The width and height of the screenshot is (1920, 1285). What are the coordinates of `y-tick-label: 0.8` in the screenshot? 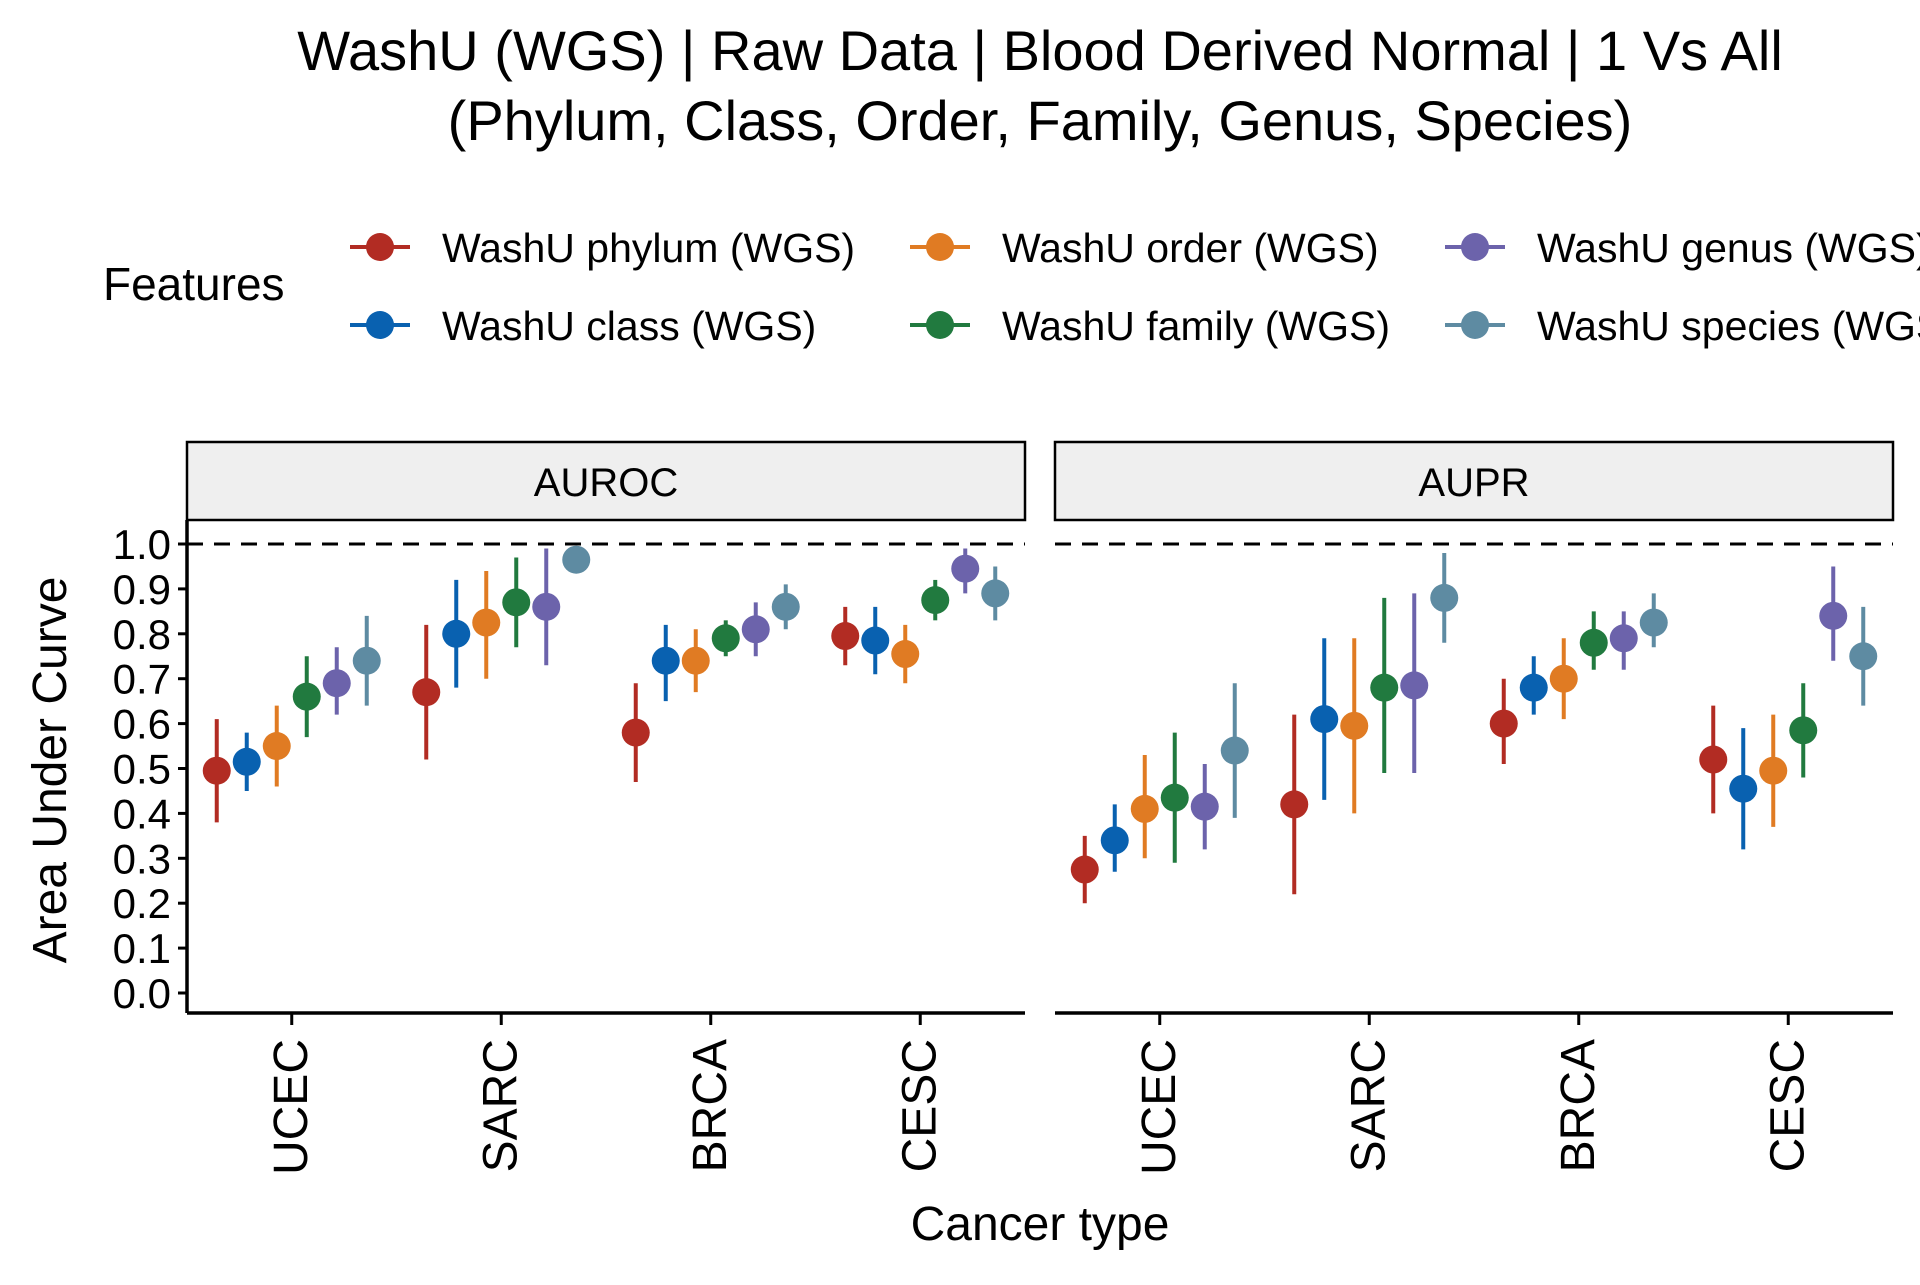 It's located at (142, 634).